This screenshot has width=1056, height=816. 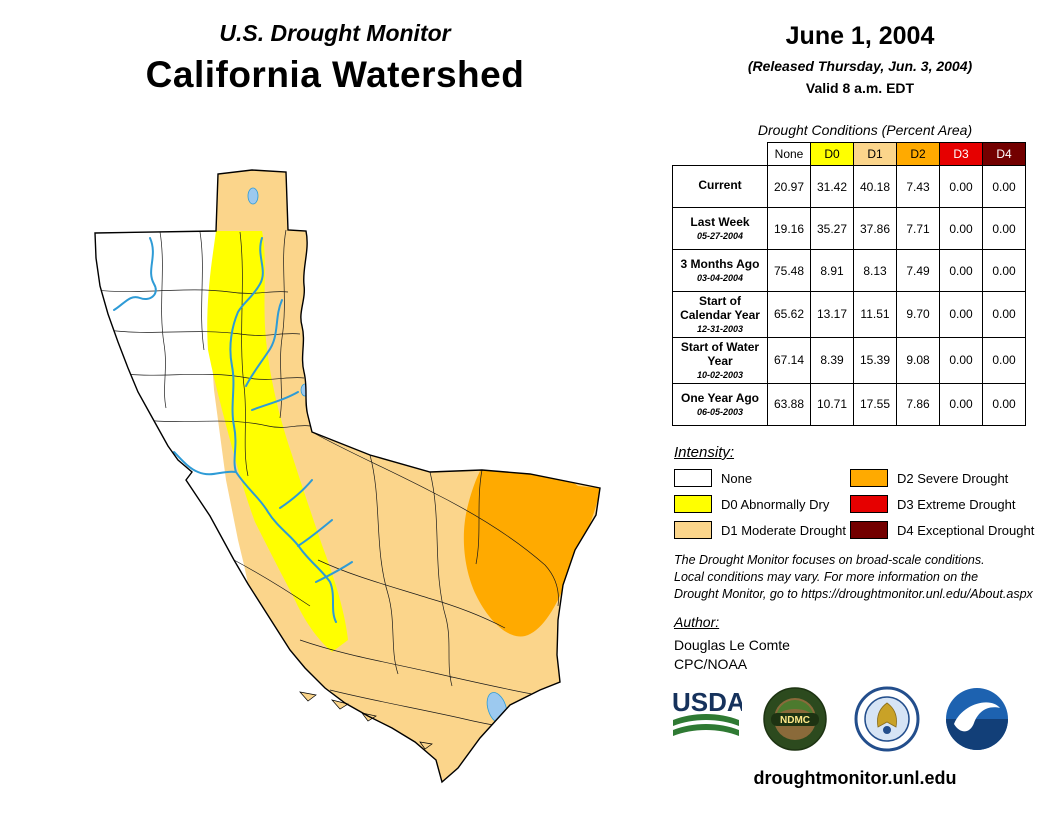 I want to click on goose-lake, so click(x=253, y=196).